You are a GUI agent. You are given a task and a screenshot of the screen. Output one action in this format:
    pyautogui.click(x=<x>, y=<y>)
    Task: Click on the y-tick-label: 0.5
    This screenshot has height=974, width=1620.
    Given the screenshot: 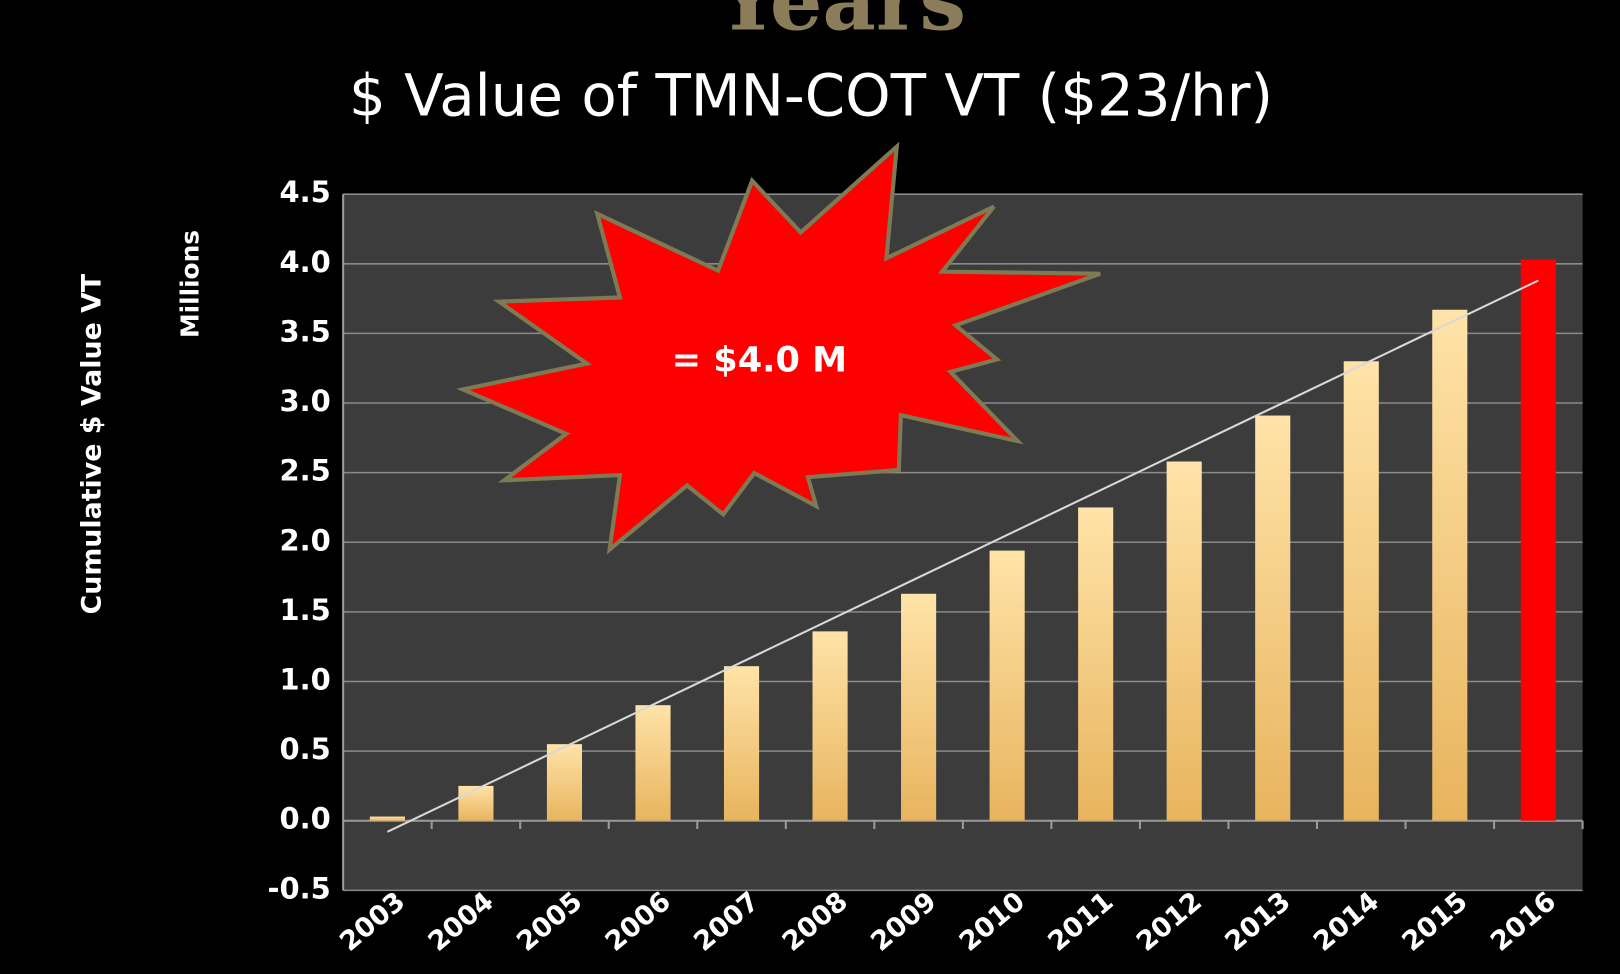 What is the action you would take?
    pyautogui.click(x=305, y=749)
    